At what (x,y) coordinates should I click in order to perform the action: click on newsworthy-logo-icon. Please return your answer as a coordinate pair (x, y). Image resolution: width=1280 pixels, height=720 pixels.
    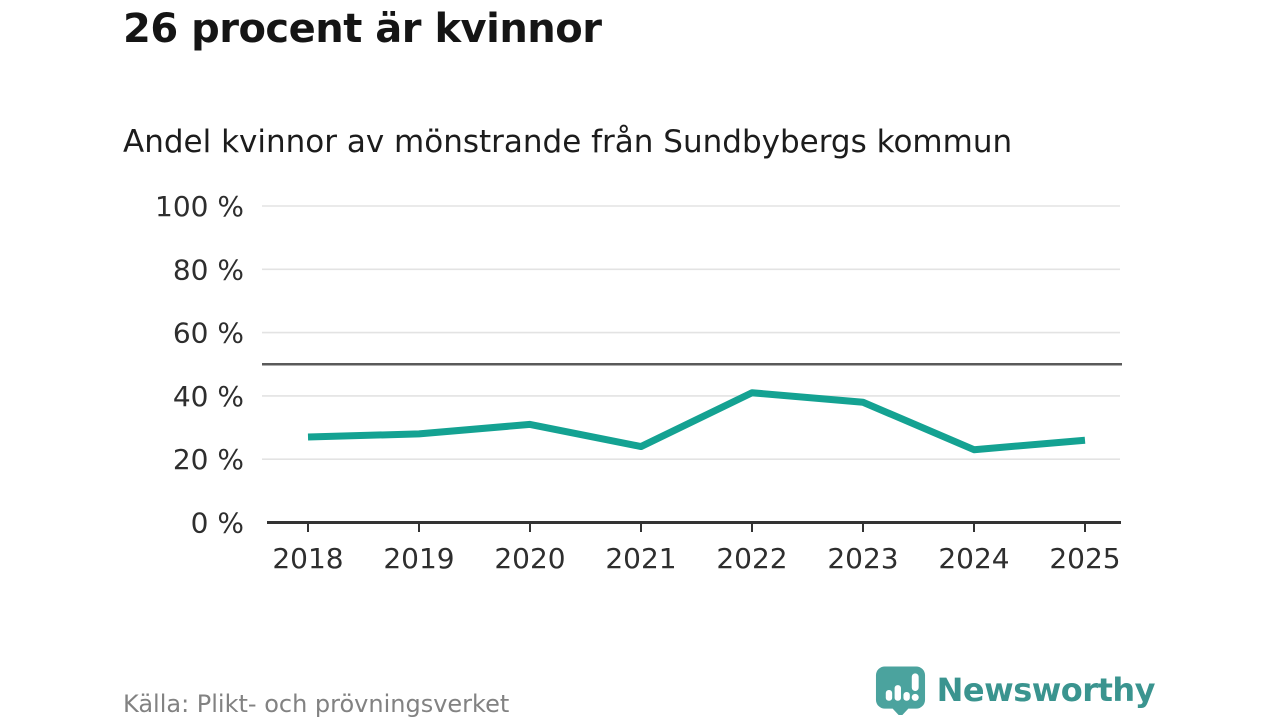
    Looking at the image, I should click on (900, 690).